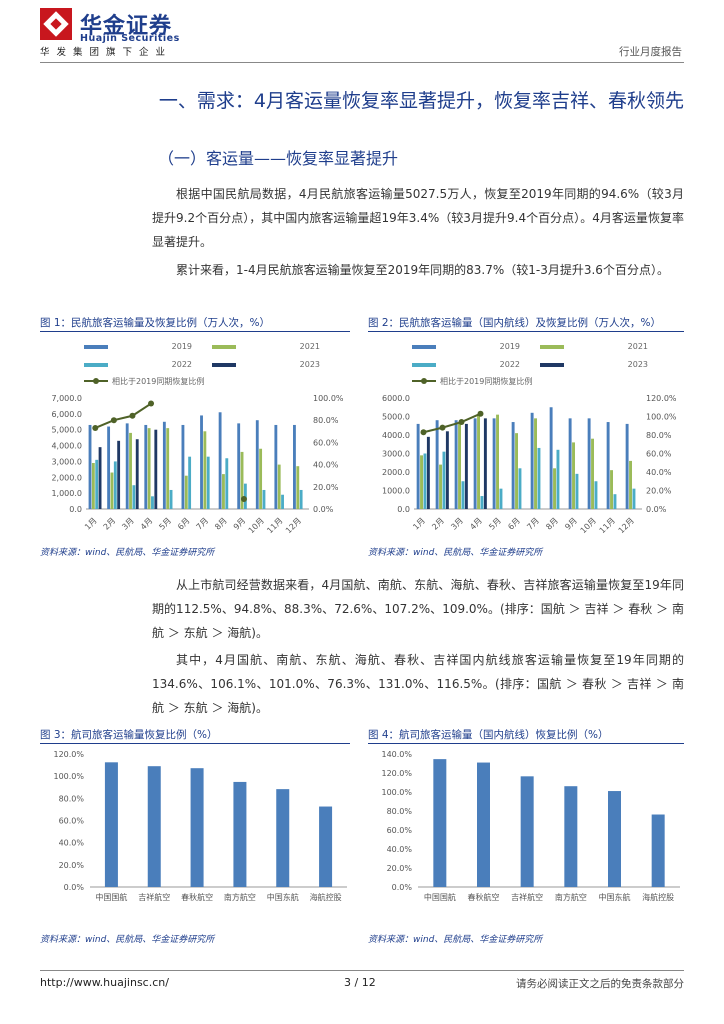 This screenshot has height=1024, width=724. What do you see at coordinates (197, 897) in the screenshot?
I see `x-tick-label: 春秋航空` at bounding box center [197, 897].